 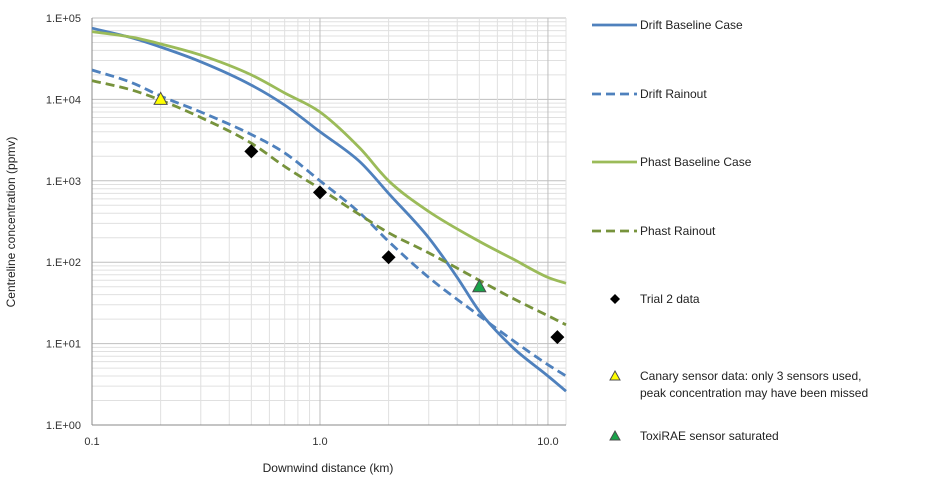 I want to click on legend-label-phast-baseline-case: Phast Baseline Case, so click(x=696, y=162).